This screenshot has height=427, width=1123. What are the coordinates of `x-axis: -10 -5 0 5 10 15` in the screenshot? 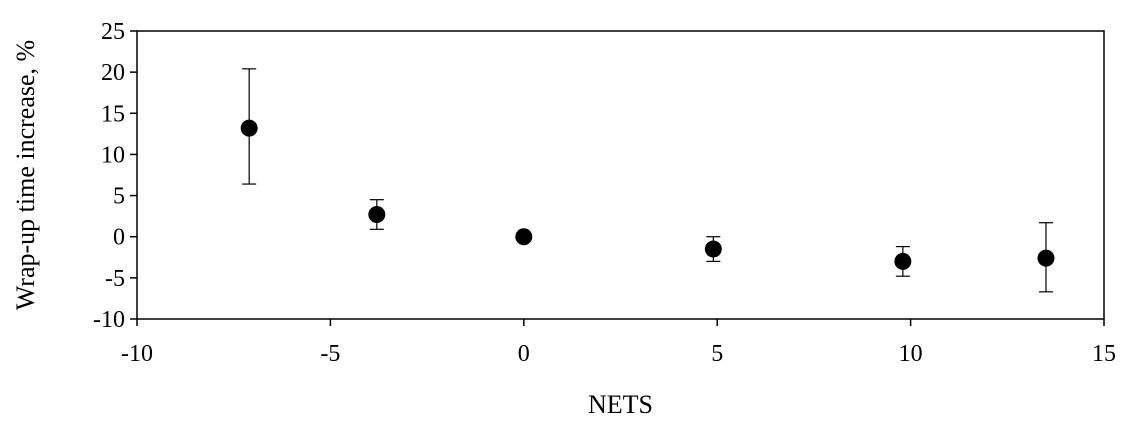 It's located at (618, 343).